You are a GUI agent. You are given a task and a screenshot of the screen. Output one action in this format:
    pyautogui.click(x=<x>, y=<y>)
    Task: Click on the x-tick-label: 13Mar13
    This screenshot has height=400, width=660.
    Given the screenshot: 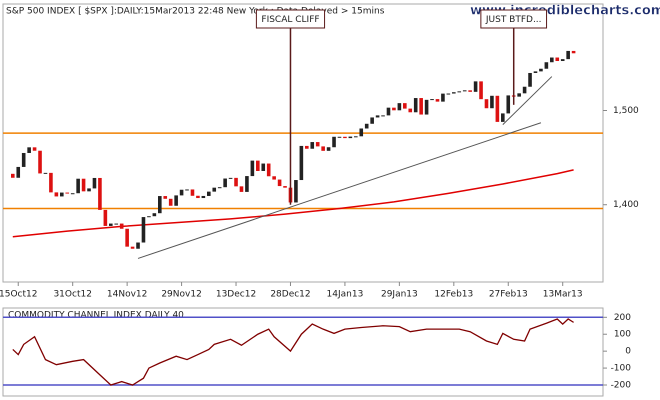 What is the action you would take?
    pyautogui.click(x=563, y=295)
    